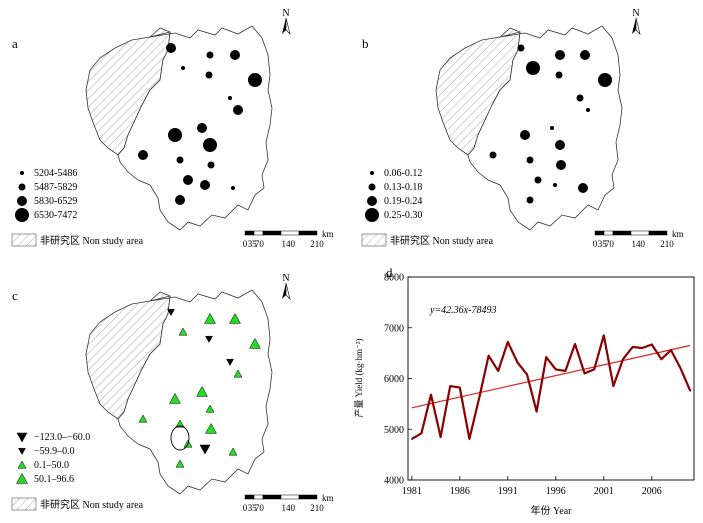 This screenshot has height=523, width=703. What do you see at coordinates (180, 438) in the screenshot?
I see `highlight-circle` at bounding box center [180, 438].